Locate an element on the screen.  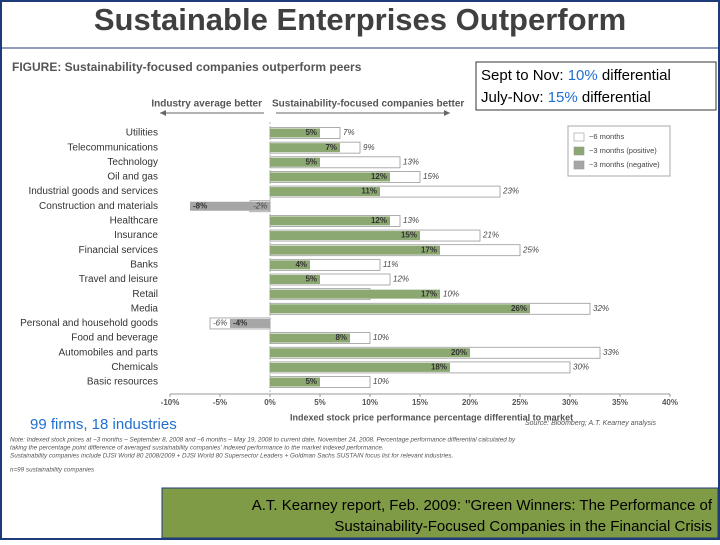
x-tick-label: 20% is located at coordinates (470, 402).